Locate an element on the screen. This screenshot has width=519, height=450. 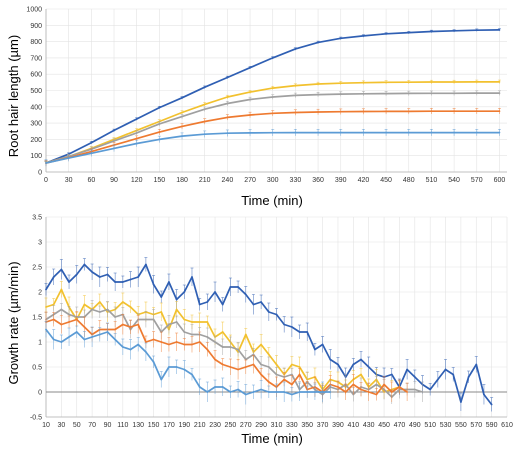
x-tick-label: 410 is located at coordinates (353, 425).